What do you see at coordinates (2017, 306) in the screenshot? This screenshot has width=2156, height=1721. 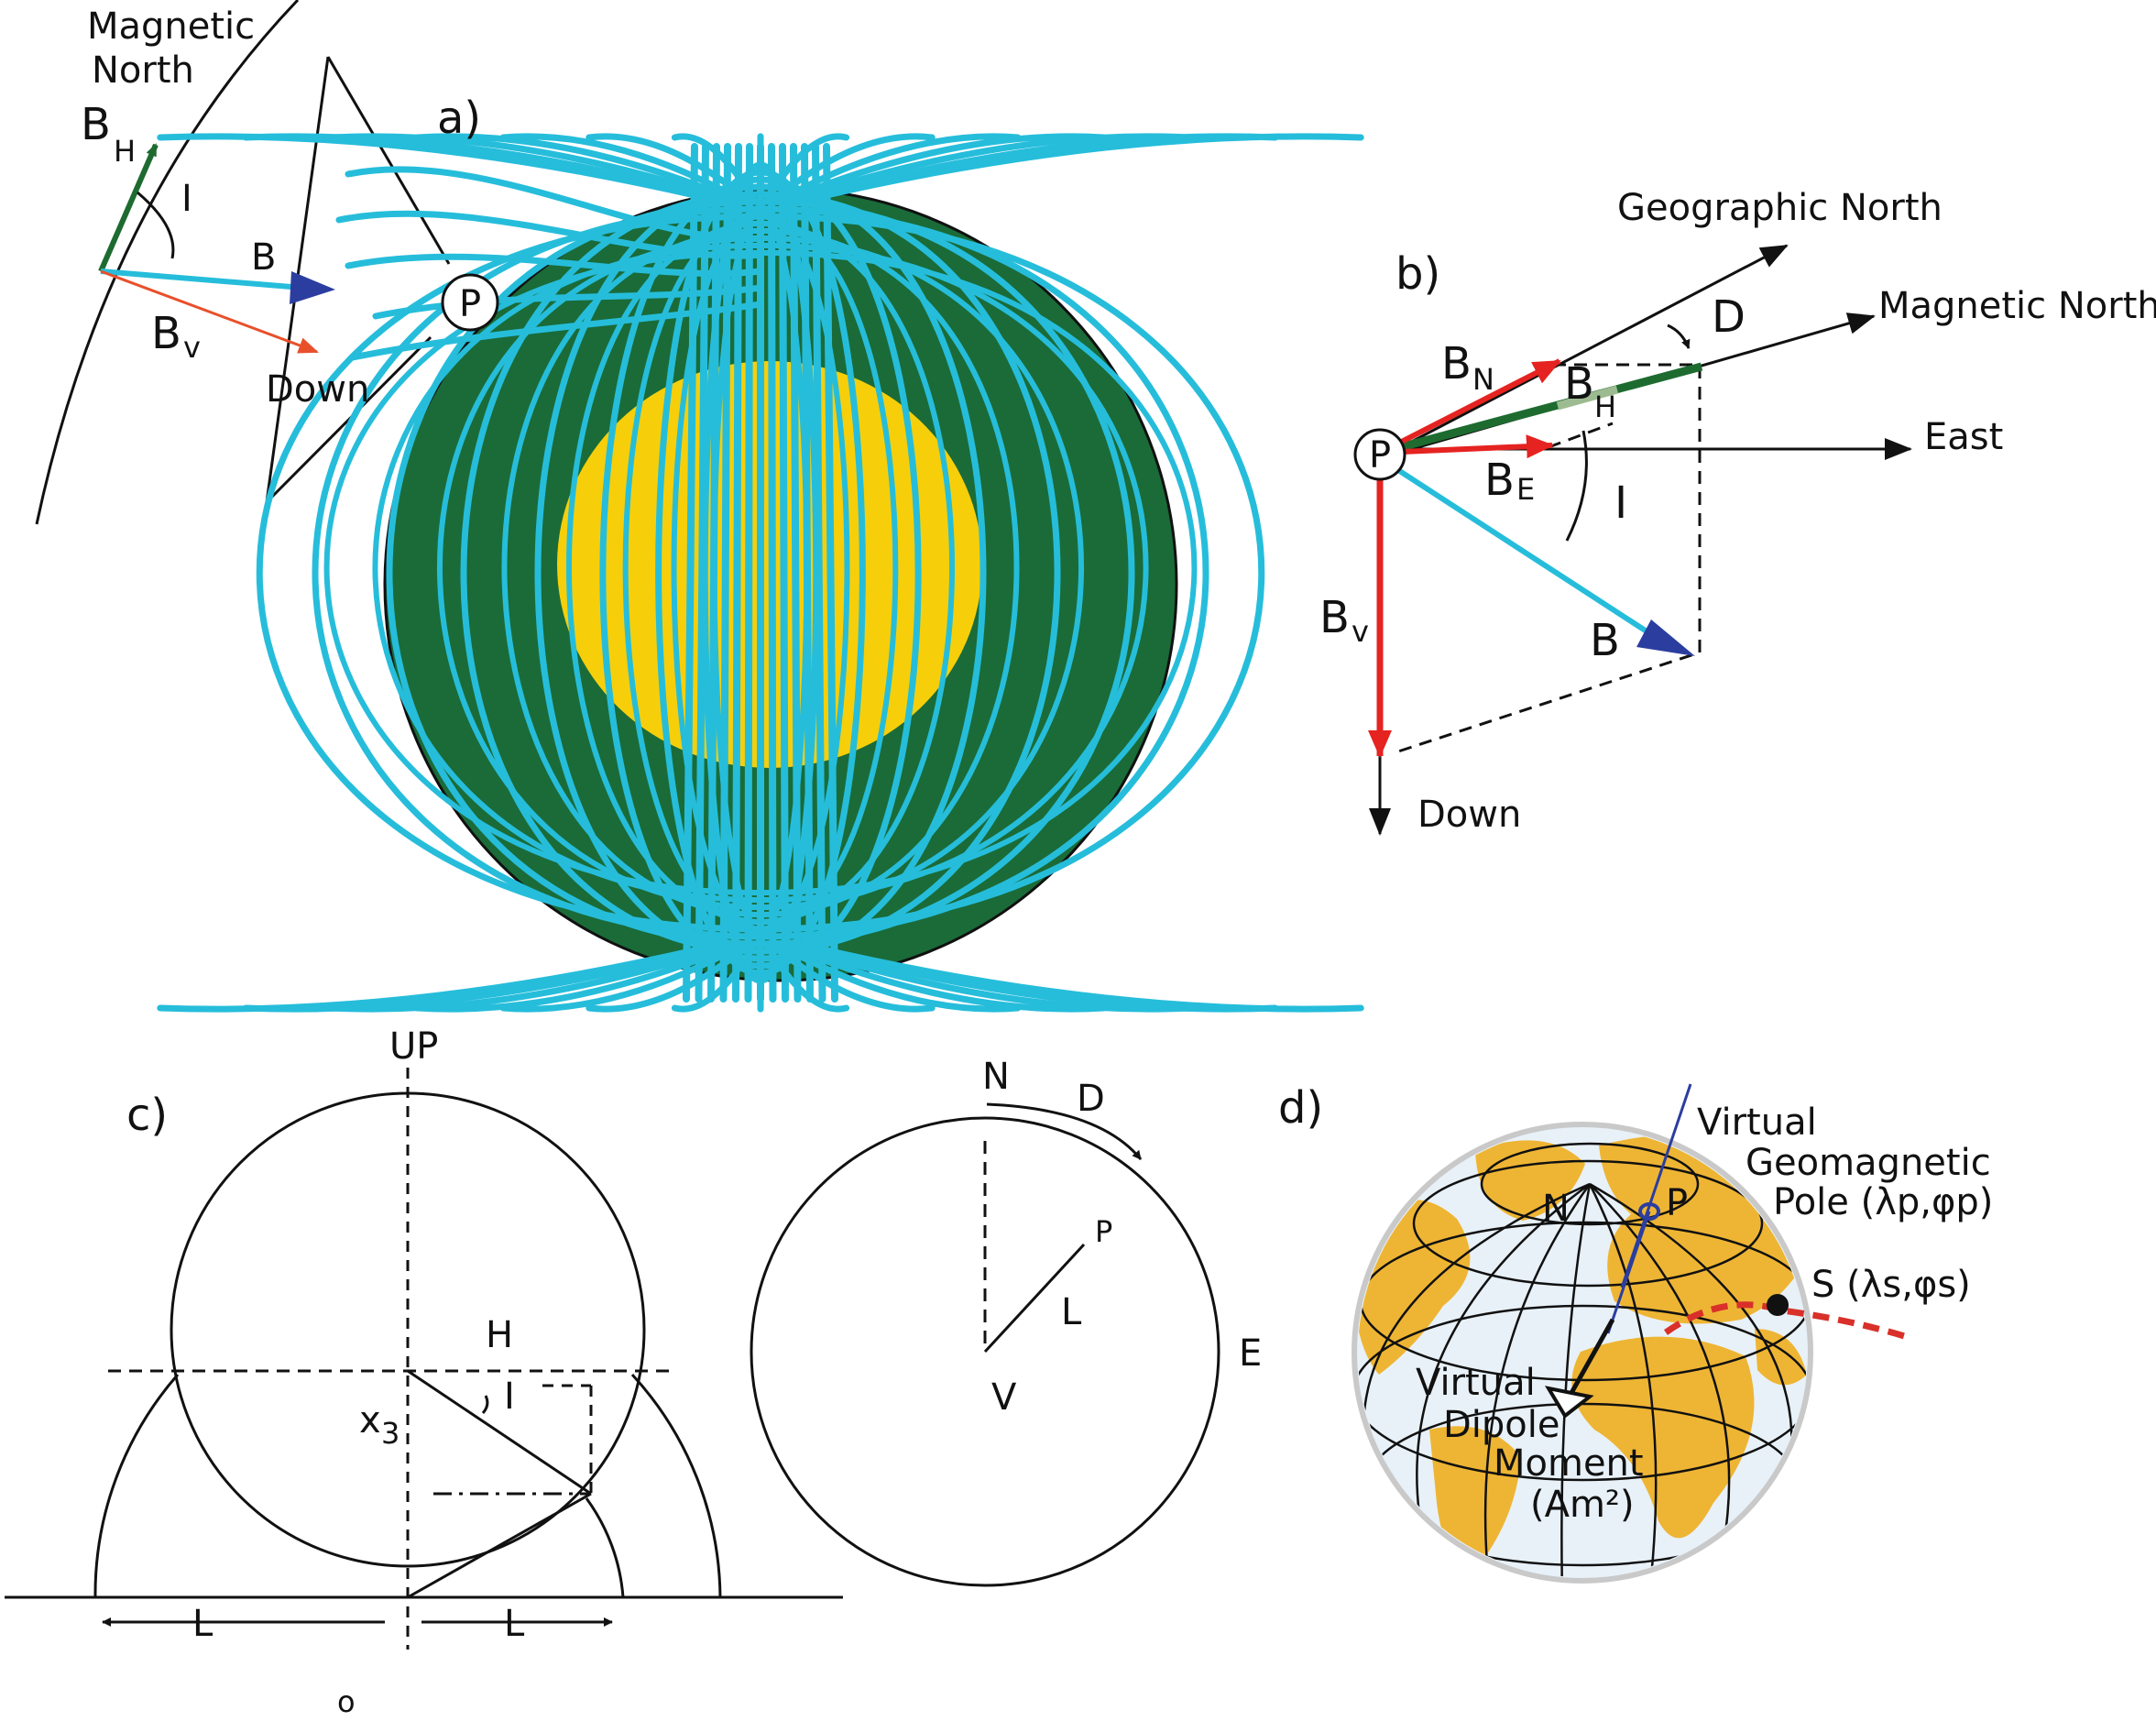 I see `magnetic-north-label: Magnetic North` at bounding box center [2017, 306].